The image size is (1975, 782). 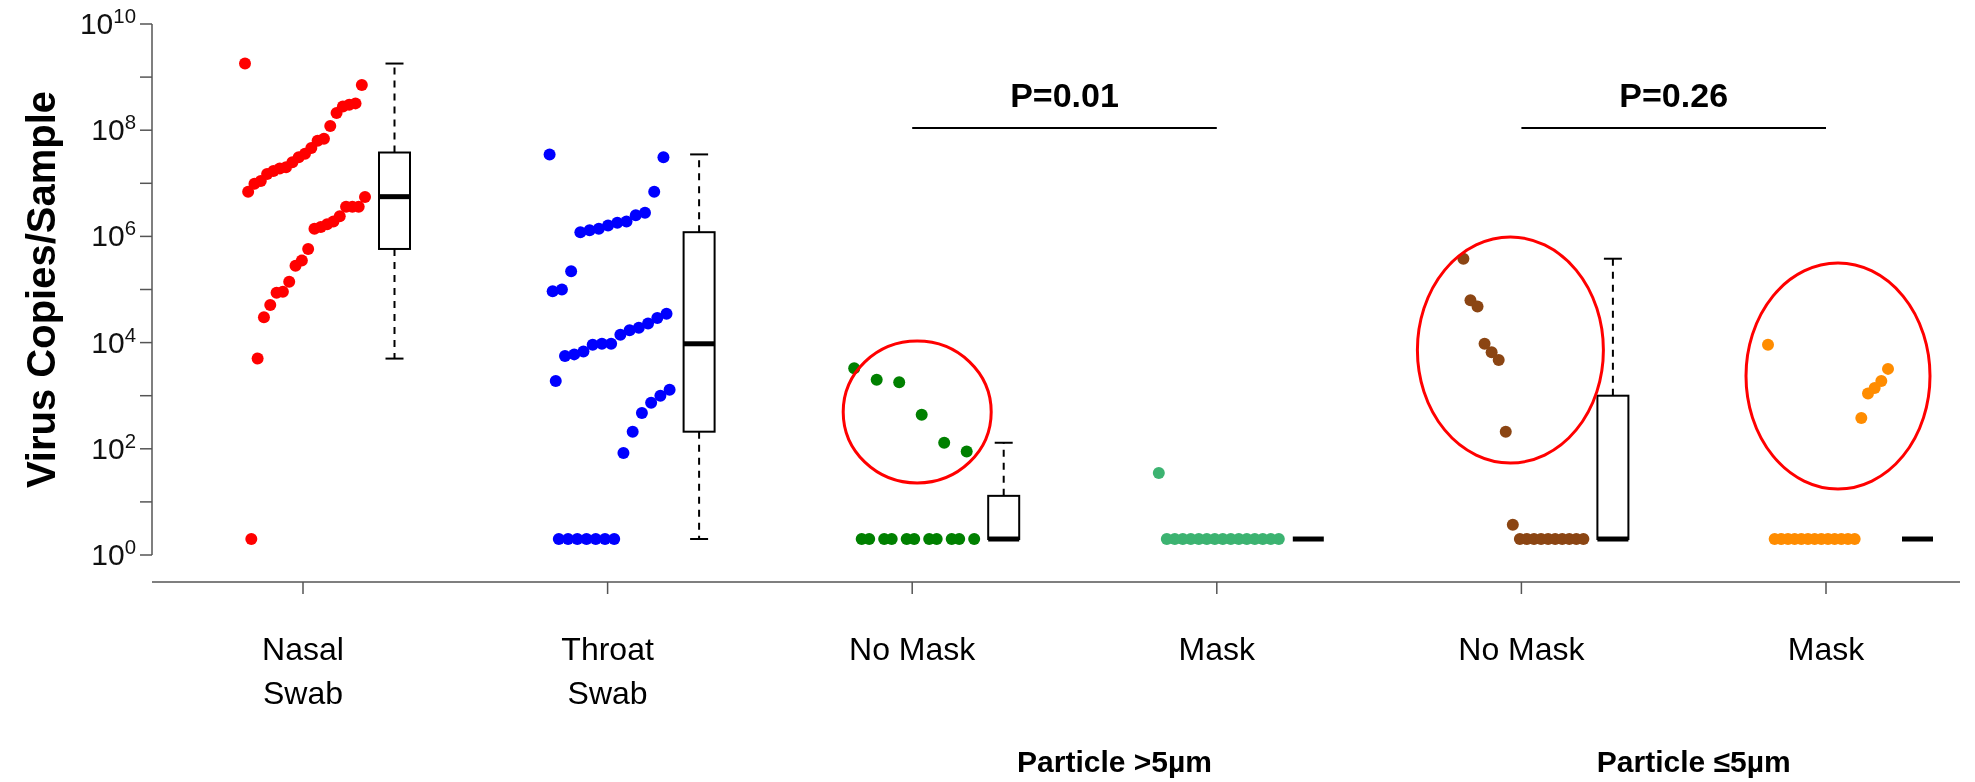 What do you see at coordinates (113, 129) in the screenshot?
I see `y-tick-label: 10$^{8}$` at bounding box center [113, 129].